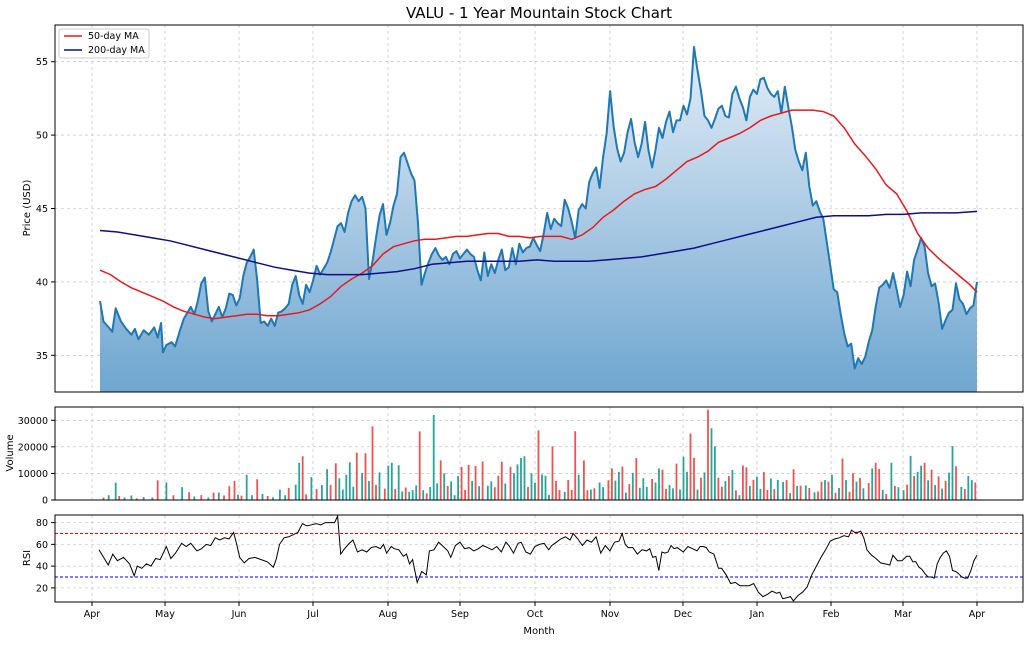 This screenshot has height=646, width=1030. Describe the element at coordinates (977, 614) in the screenshot. I see `x-tick-label-12: Apr` at that location.